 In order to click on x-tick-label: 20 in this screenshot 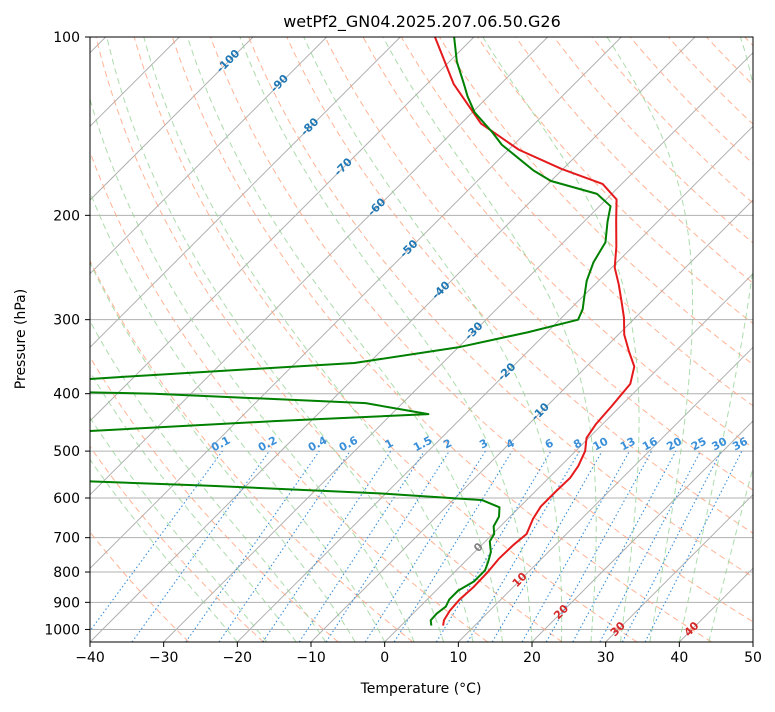, I will do `click(532, 658)`.